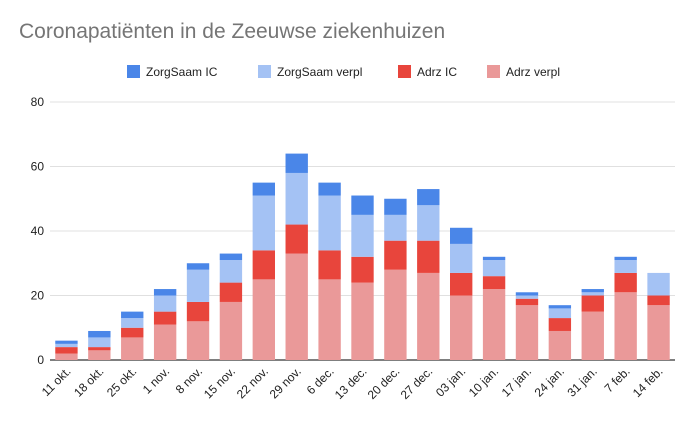 Image resolution: width=694 pixels, height=427 pixels. I want to click on bar-zorgsaam-verpl-11-okt, so click(66, 345).